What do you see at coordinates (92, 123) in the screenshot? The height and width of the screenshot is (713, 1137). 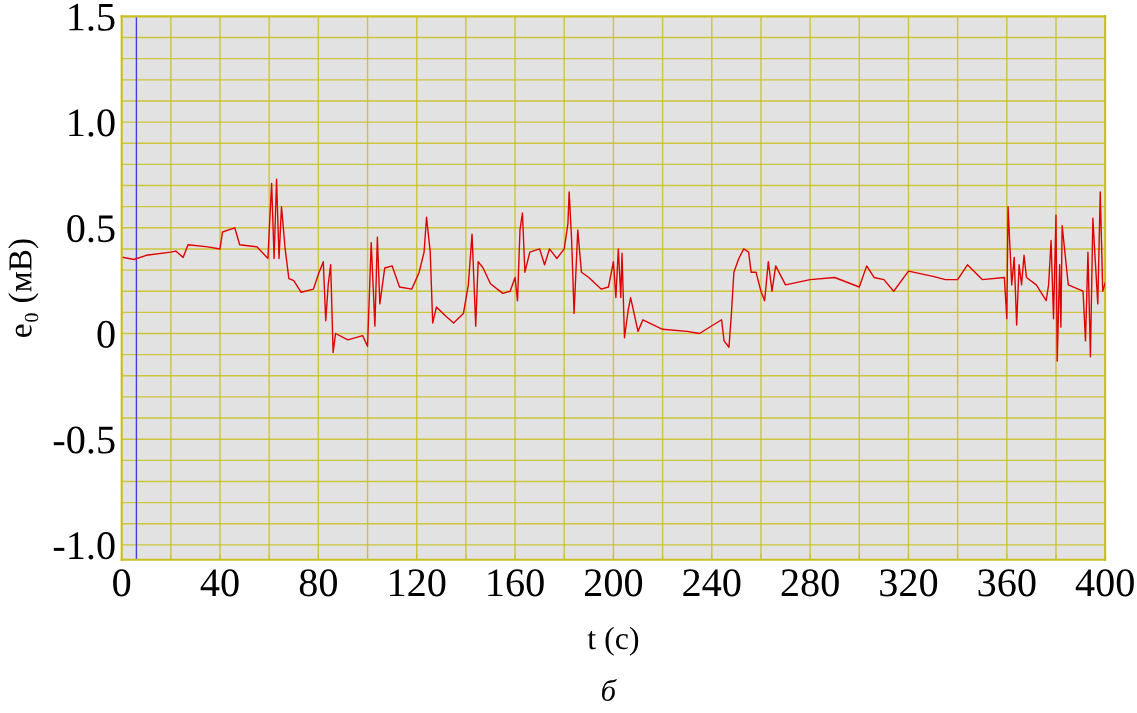 I see `y-tick-label: 1.0` at bounding box center [92, 123].